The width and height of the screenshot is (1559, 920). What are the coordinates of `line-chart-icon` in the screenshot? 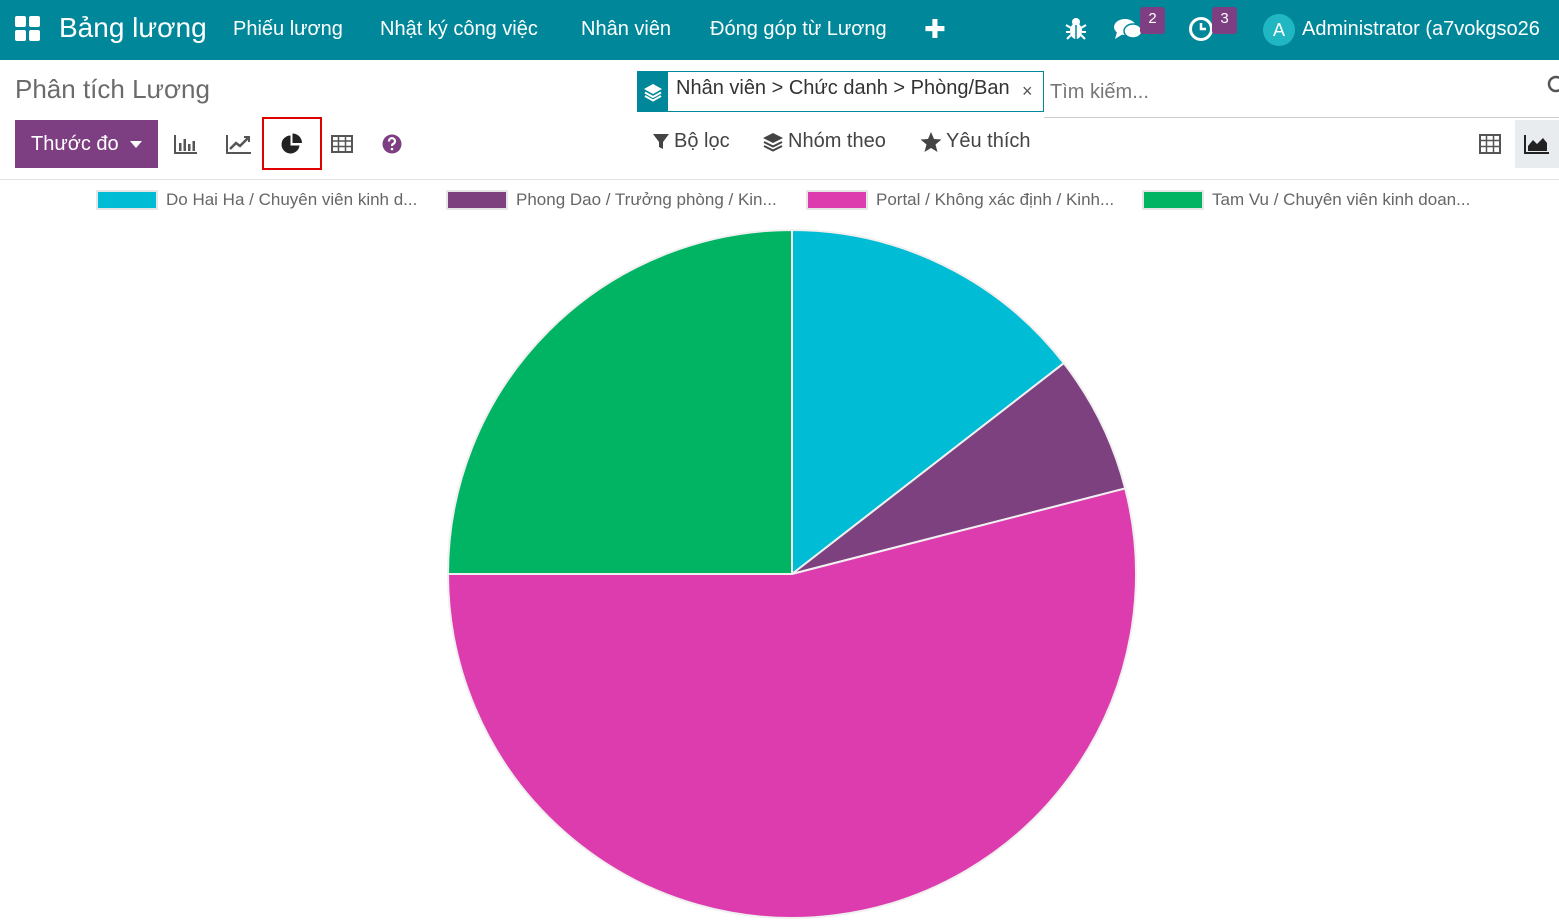 It's located at (238, 144).